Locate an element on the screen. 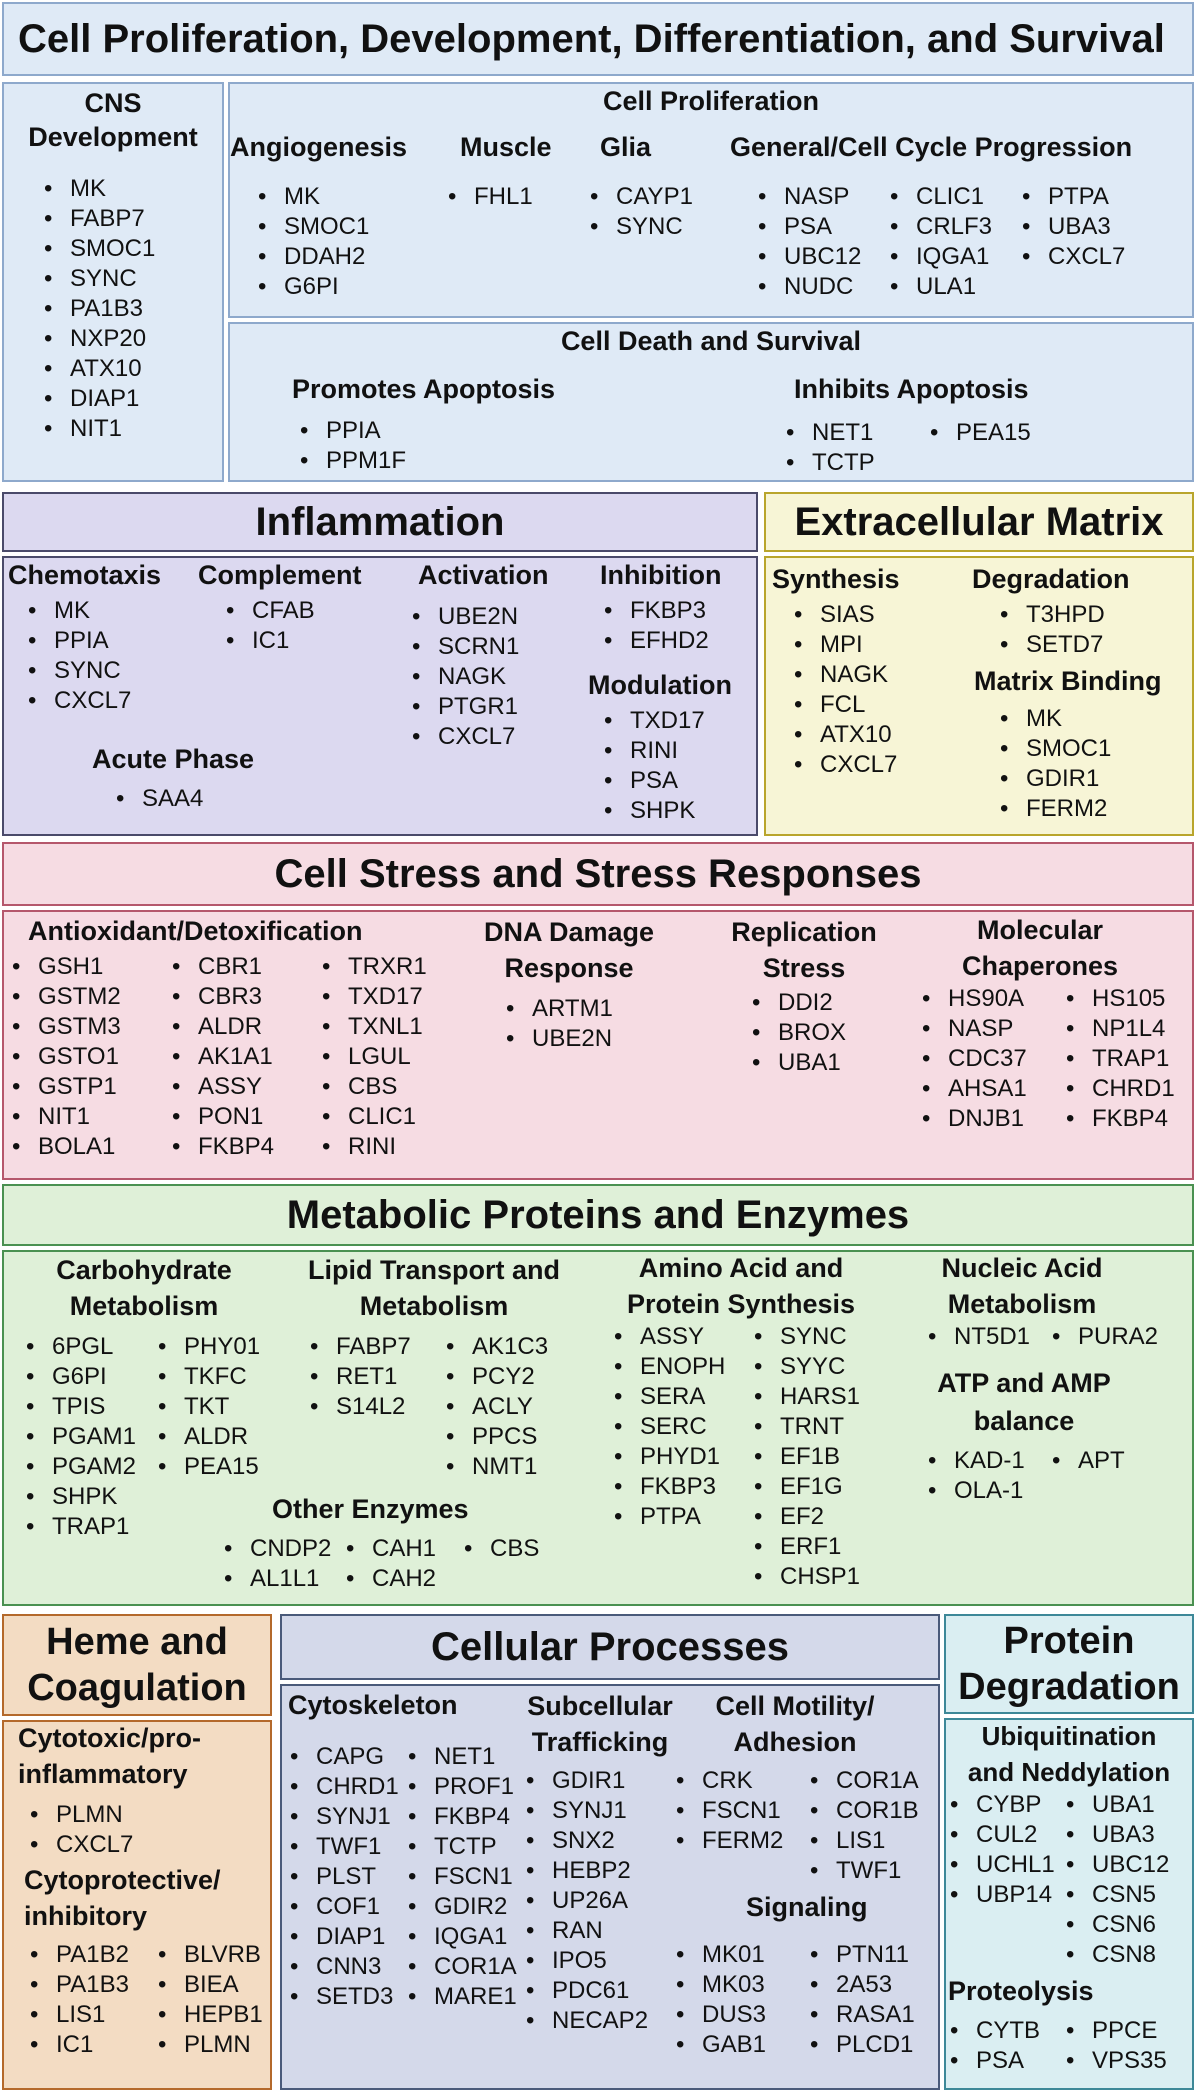 Image resolution: width=1200 pixels, height=2094 pixels. heme-title-line-2: Coagulation is located at coordinates (137, 1688).